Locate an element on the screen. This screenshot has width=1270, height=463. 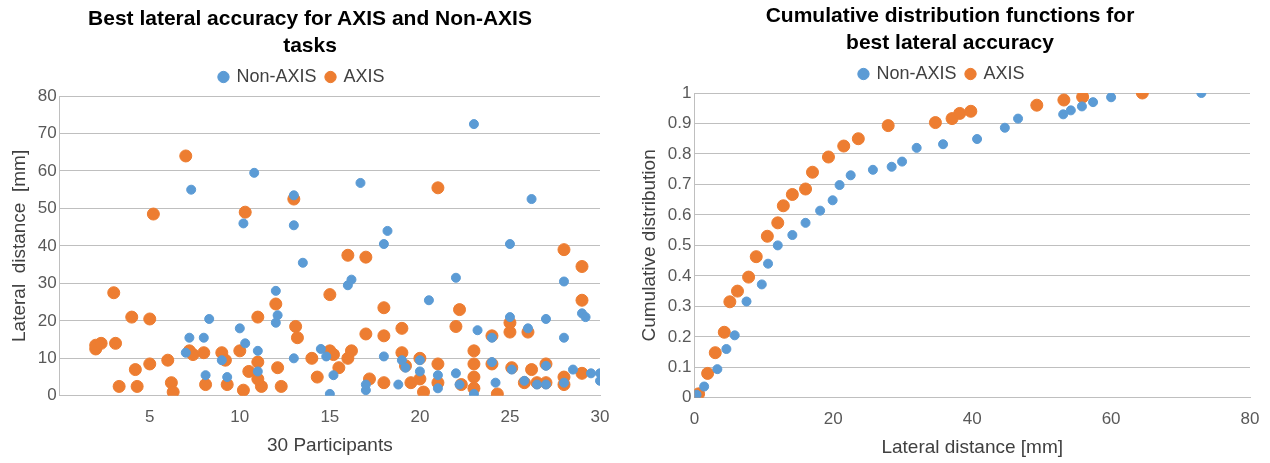
chart-title: Cumulative distribution functions for best lateral accuracy is located at coordinates (950, 28).